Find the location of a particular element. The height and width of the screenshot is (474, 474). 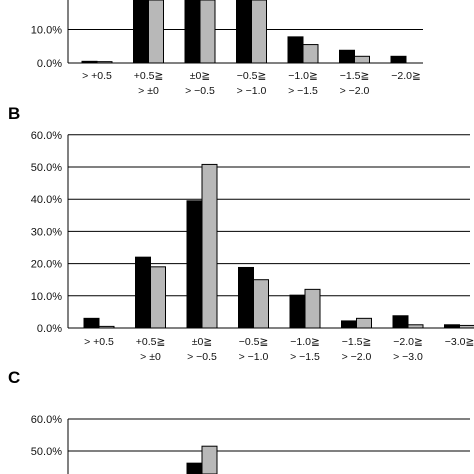

y-tick-label: 40.0% is located at coordinates (46, 200).